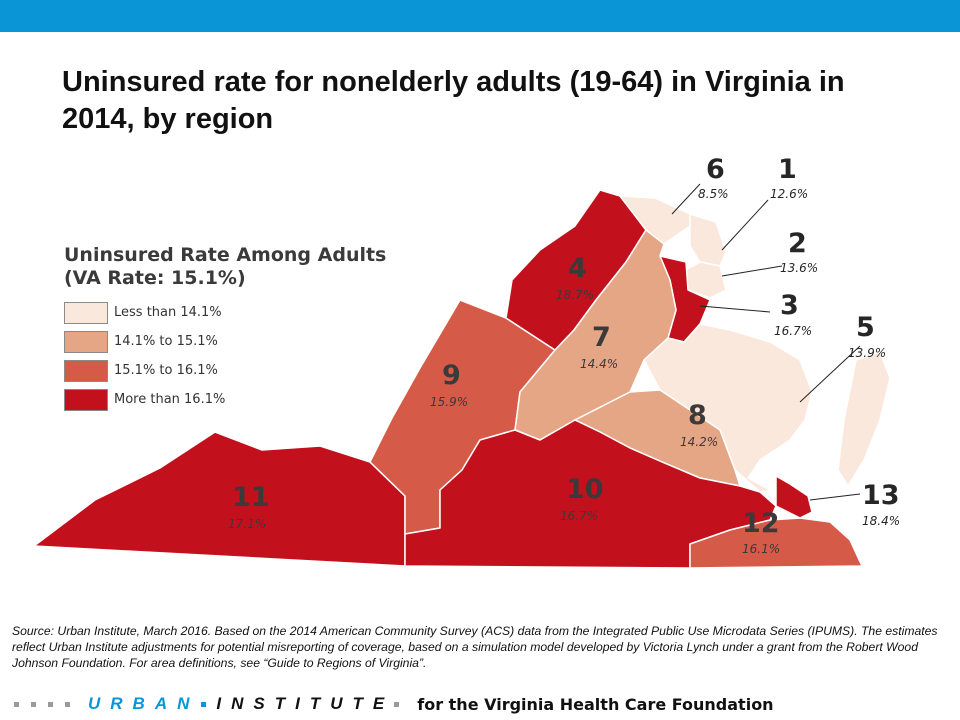  I want to click on region-13-shape, so click(794, 497).